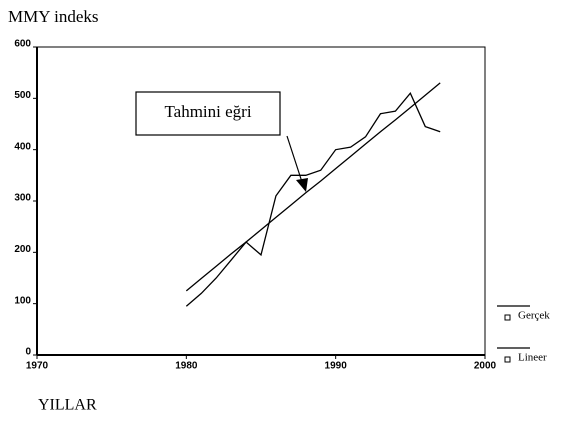  Describe the element at coordinates (336, 366) in the screenshot. I see `x-tick-label: 1990` at that location.